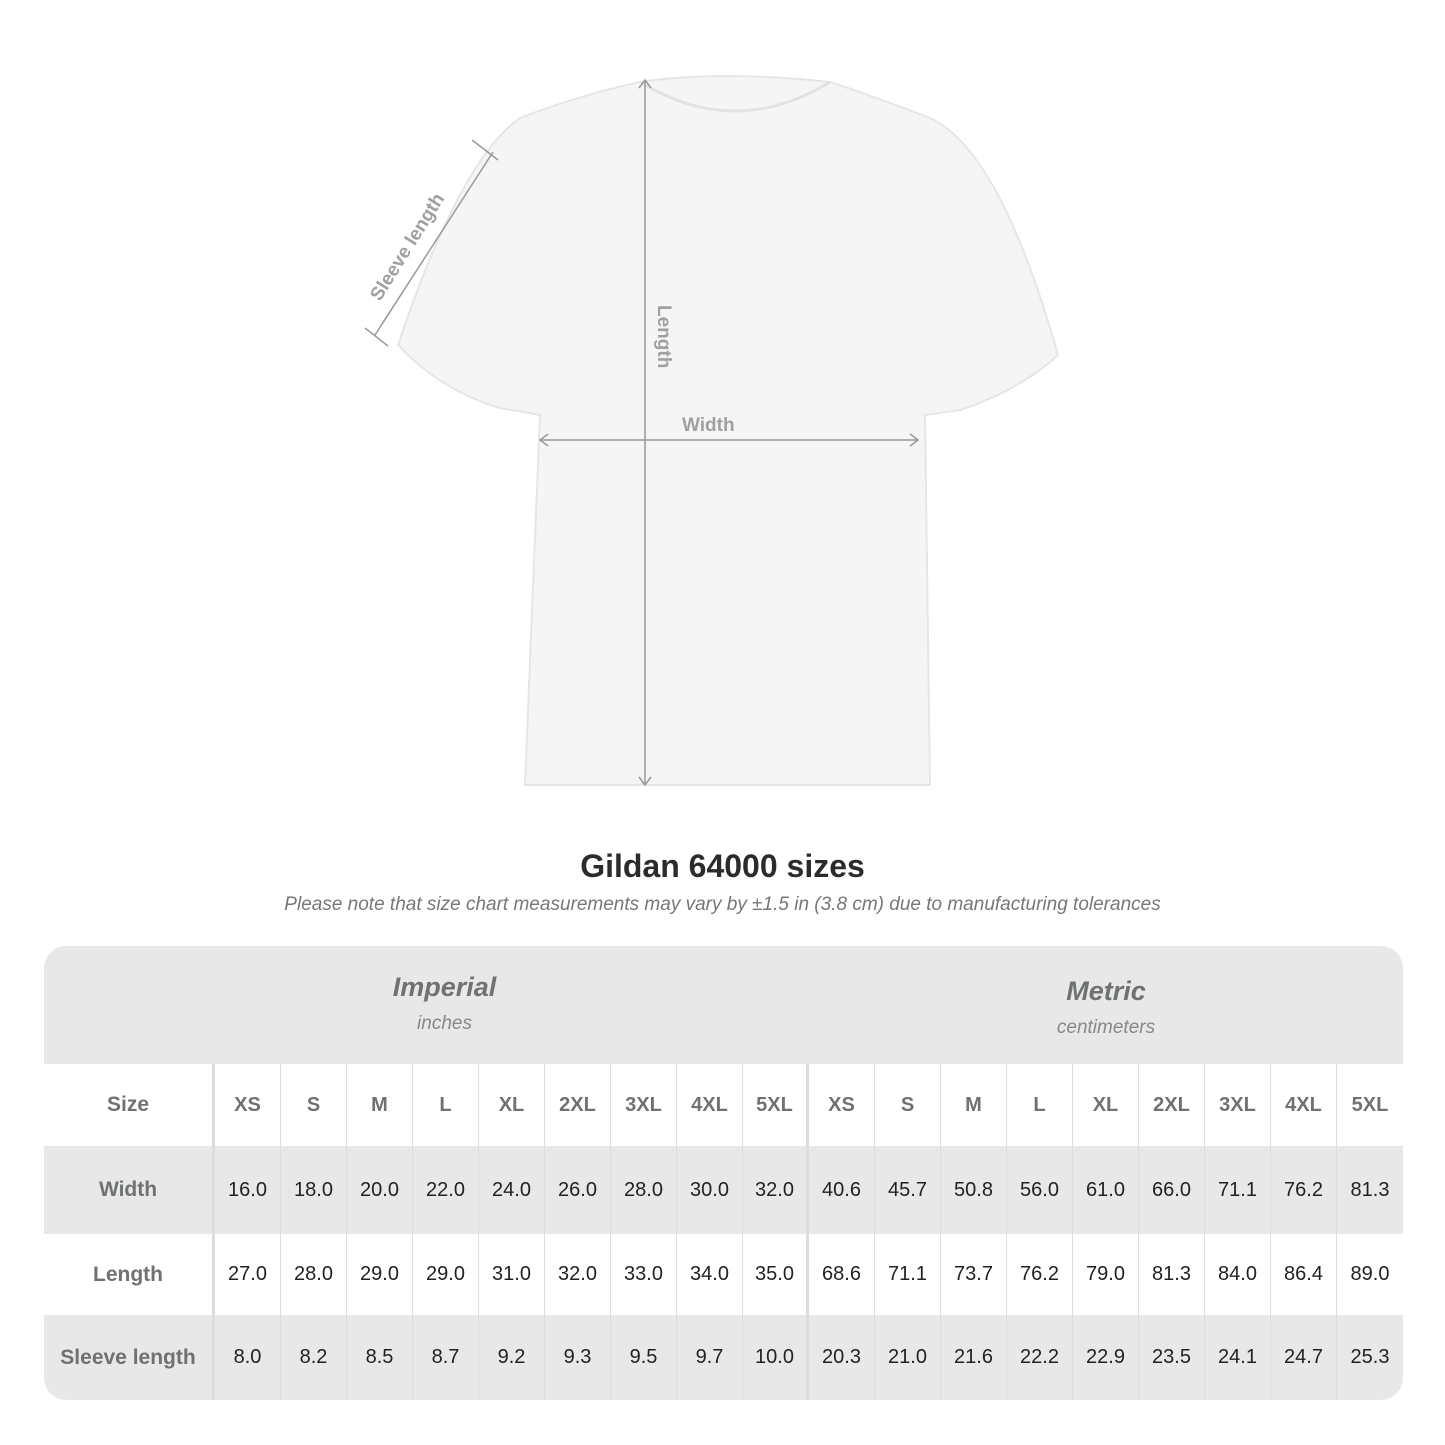 The height and width of the screenshot is (1445, 1445). Describe the element at coordinates (1172, 1357) in the screenshot. I see `value-cell: 23.5` at that location.